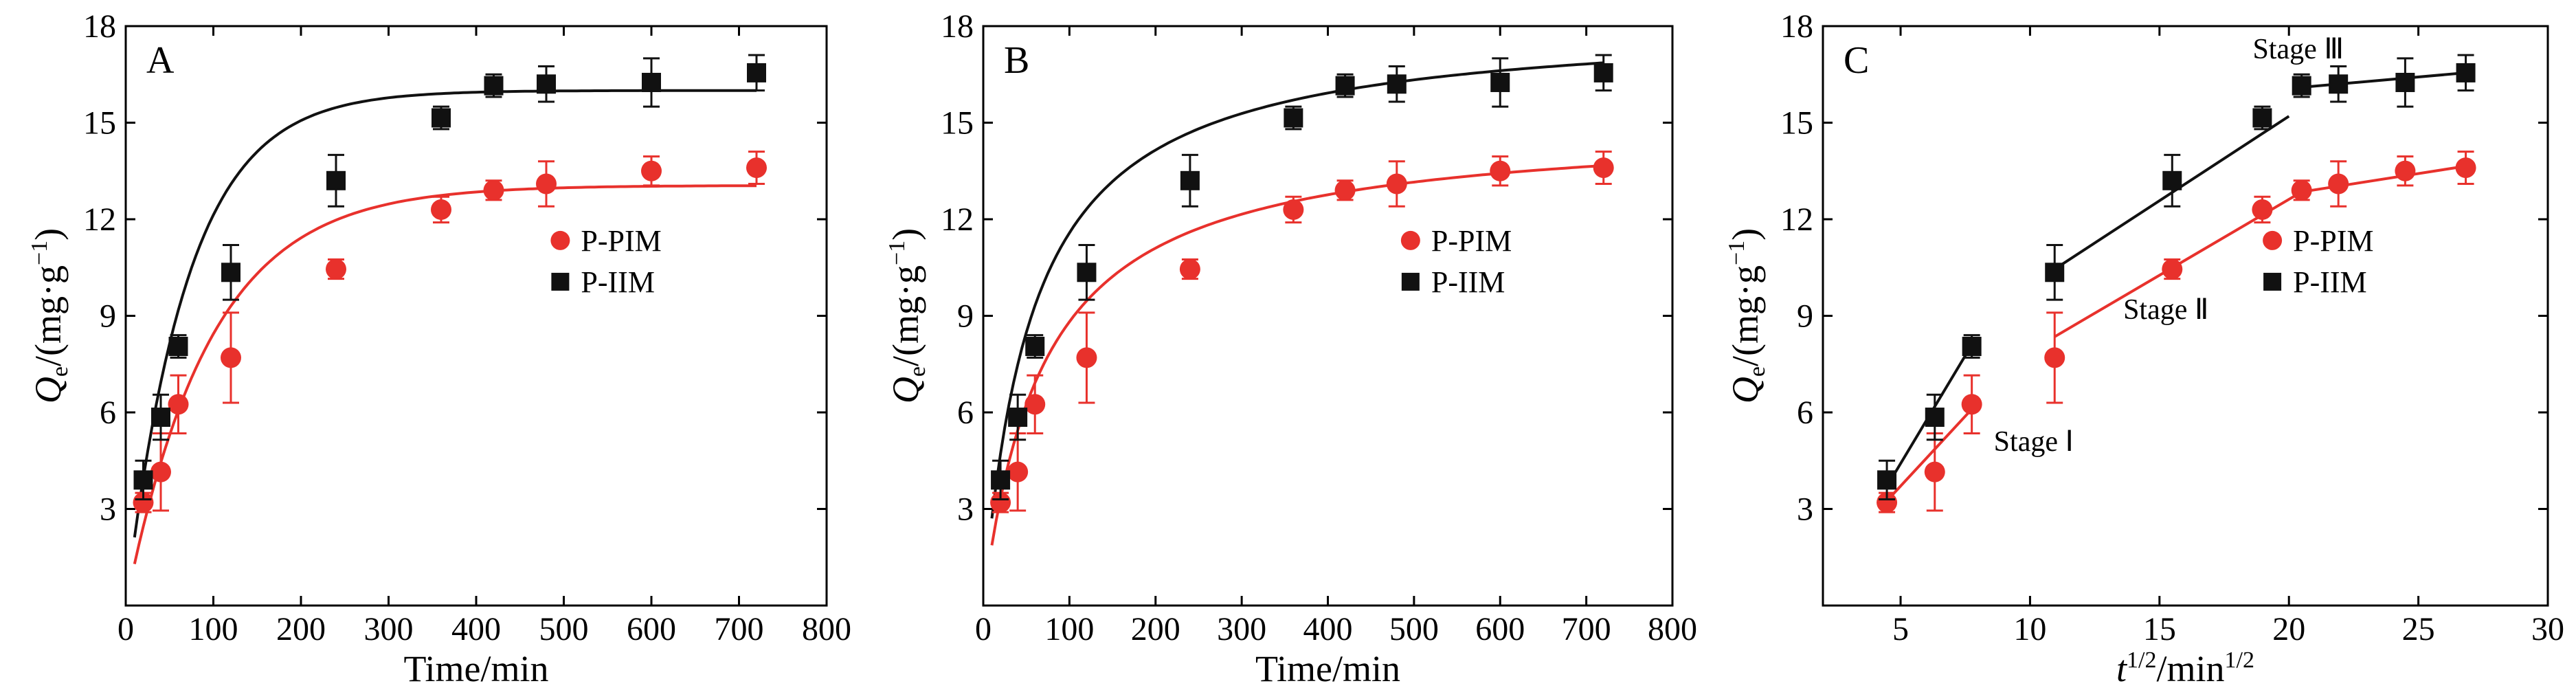 The image size is (2576, 699). Describe the element at coordinates (621, 241) in the screenshot. I see `panel-a-legend-p-pim: P-PIM` at that location.